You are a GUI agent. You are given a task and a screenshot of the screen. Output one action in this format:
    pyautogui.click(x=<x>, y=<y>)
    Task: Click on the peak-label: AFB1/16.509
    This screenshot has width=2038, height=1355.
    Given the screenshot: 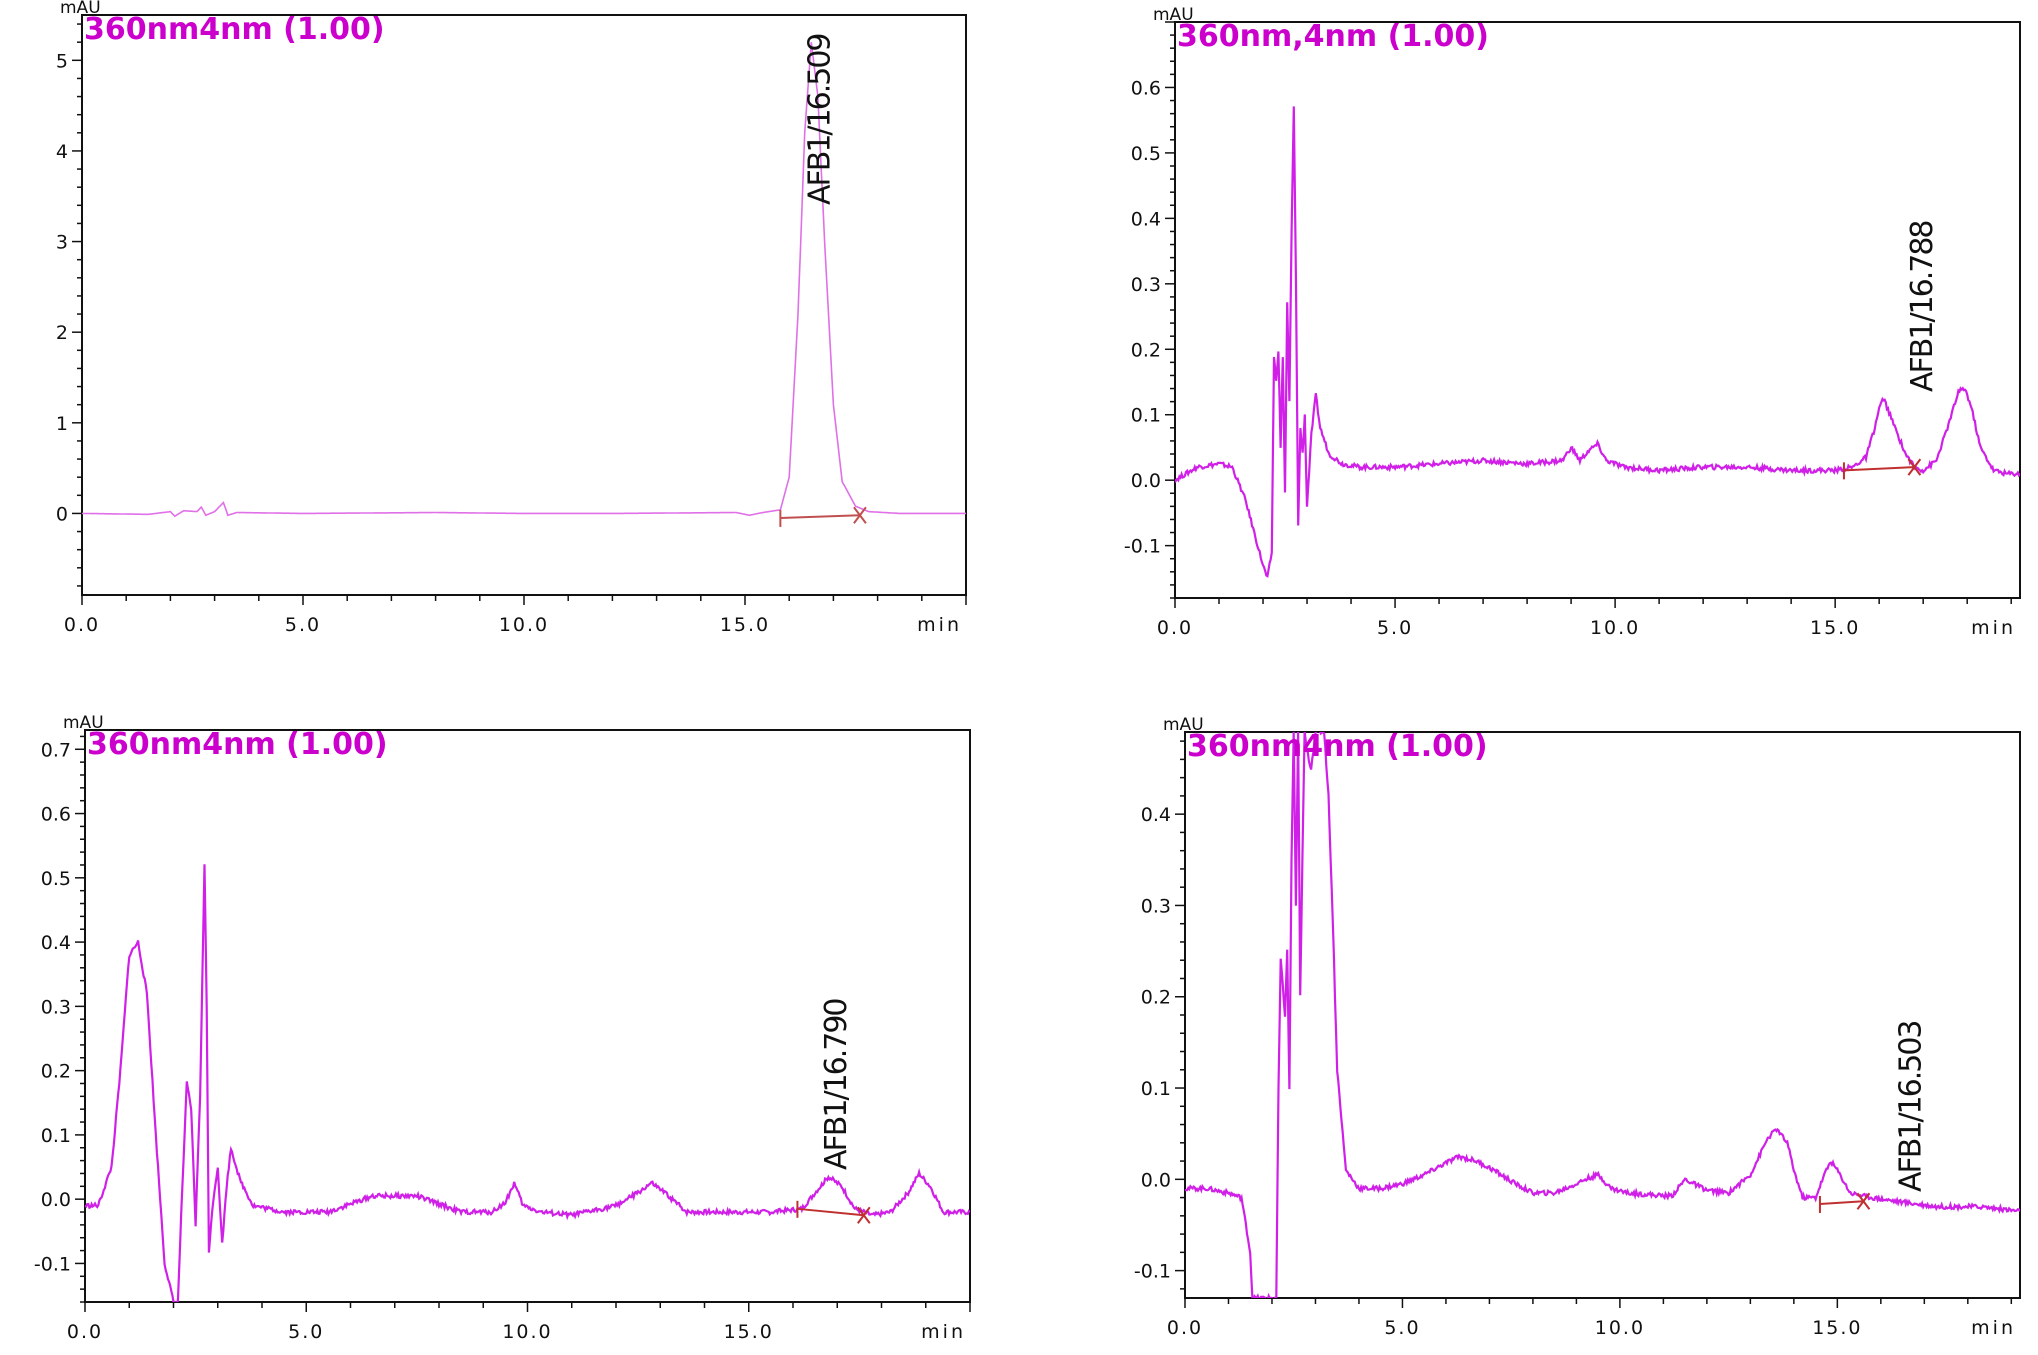 What is the action you would take?
    pyautogui.click(x=820, y=119)
    